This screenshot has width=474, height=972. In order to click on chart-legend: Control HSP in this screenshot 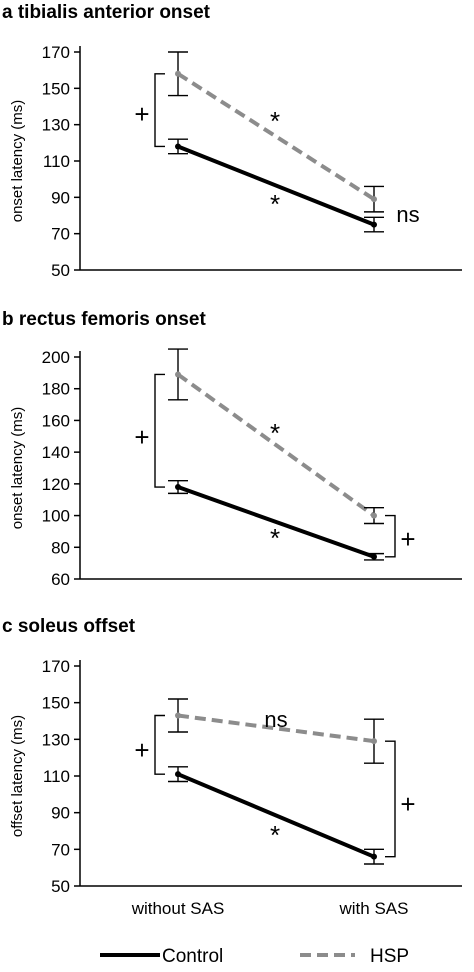, I will do `click(254, 956)`.